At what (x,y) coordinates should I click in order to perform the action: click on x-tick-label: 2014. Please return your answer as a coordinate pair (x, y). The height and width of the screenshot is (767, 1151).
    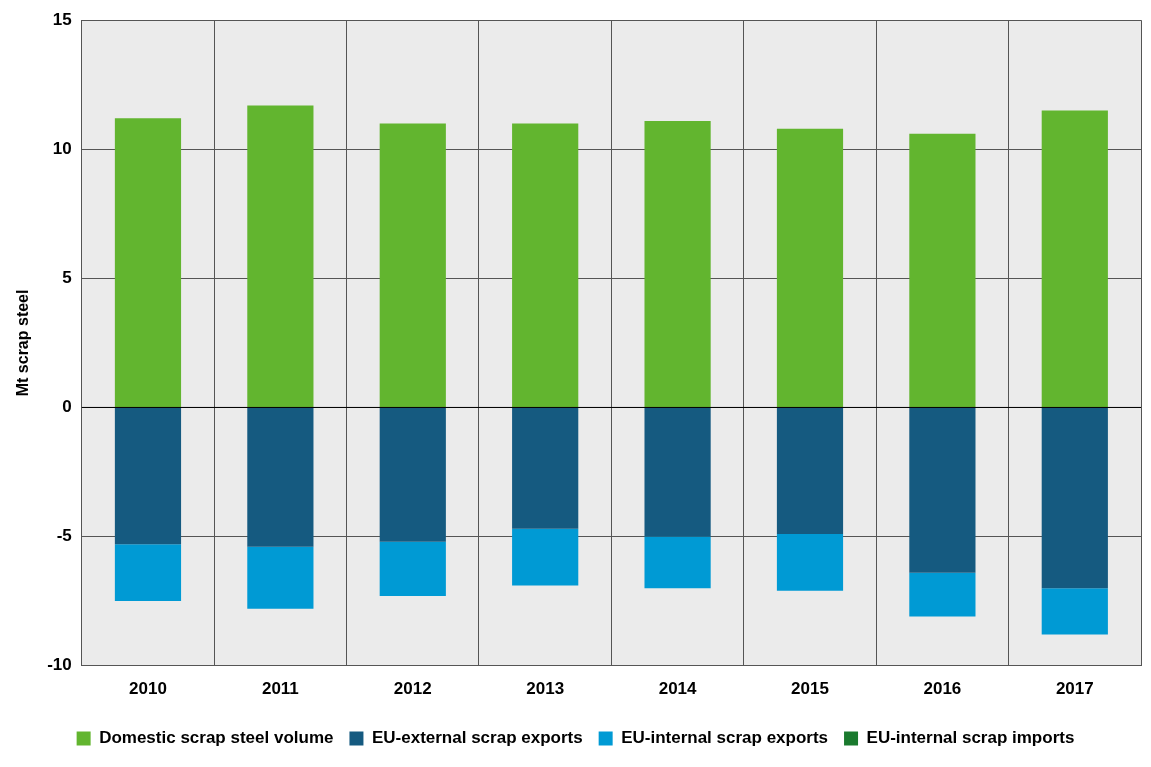
    Looking at the image, I should click on (678, 689).